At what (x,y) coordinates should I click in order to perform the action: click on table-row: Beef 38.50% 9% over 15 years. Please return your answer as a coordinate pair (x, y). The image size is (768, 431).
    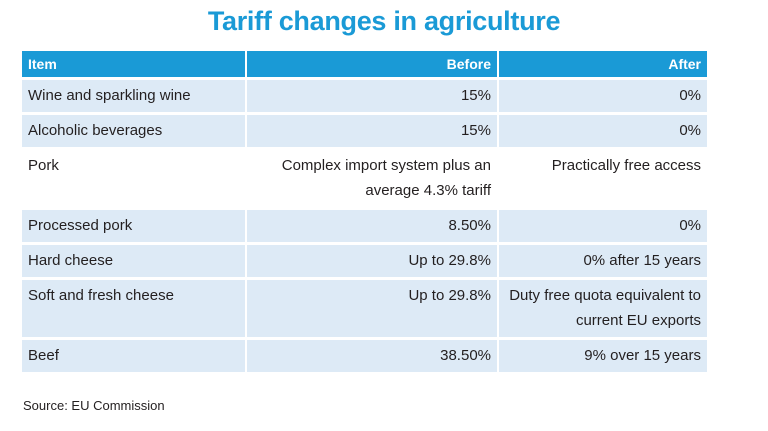
    Looking at the image, I should click on (364, 356).